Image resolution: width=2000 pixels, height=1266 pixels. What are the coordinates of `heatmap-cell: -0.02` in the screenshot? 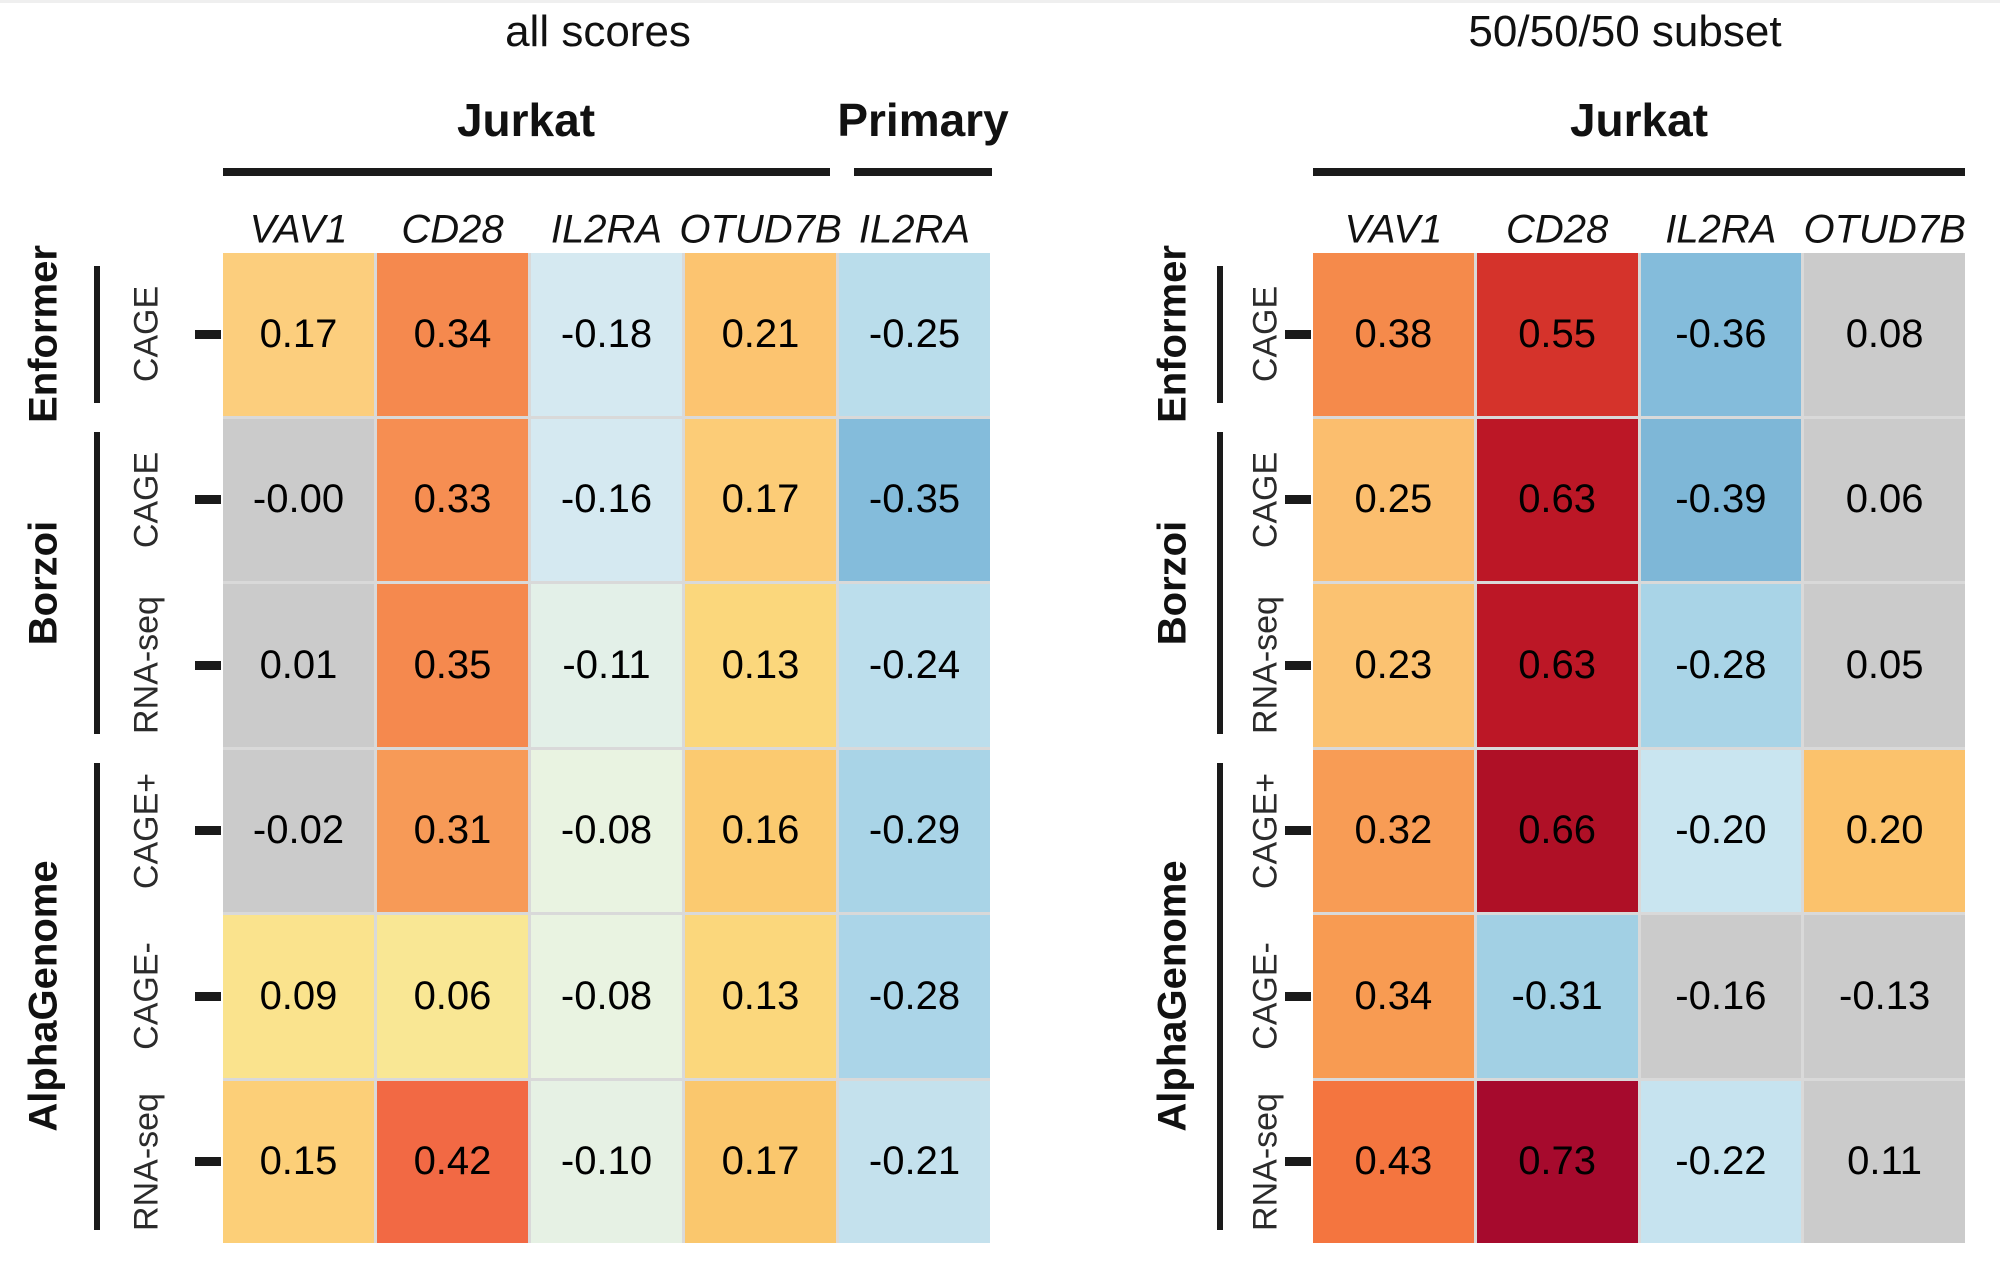 It's located at (298, 830).